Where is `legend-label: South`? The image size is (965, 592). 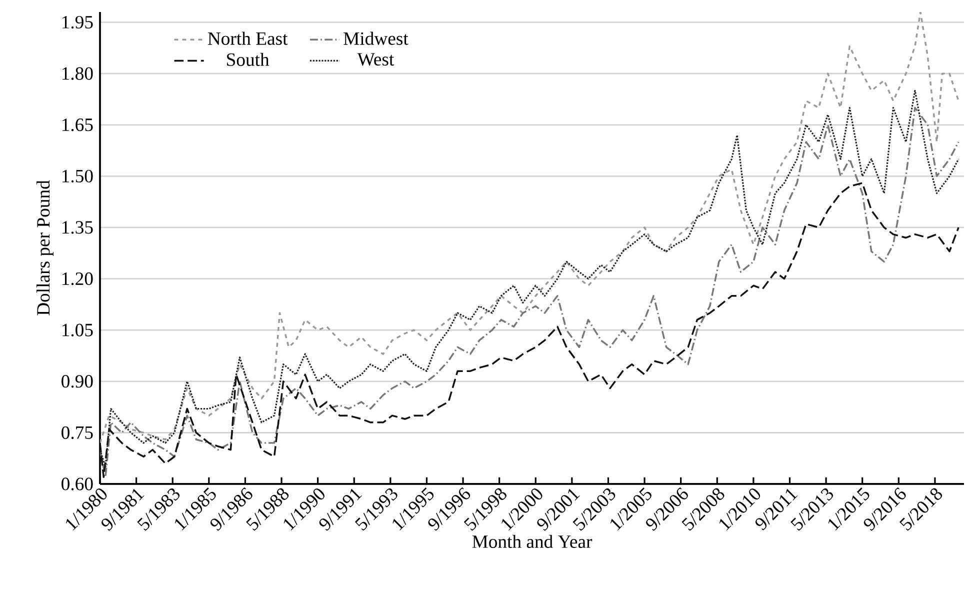 legend-label: South is located at coordinates (248, 59).